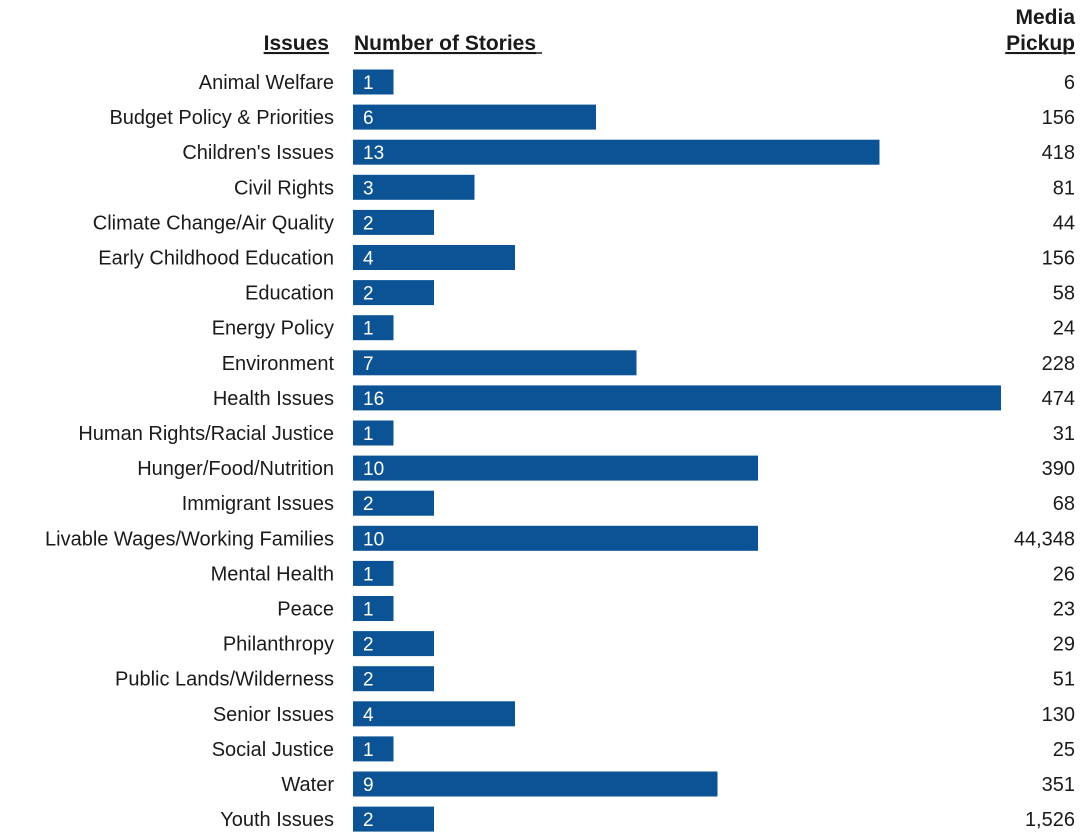 The image size is (1080, 833). I want to click on category-label: Human Rights/Racial Justice, so click(206, 434).